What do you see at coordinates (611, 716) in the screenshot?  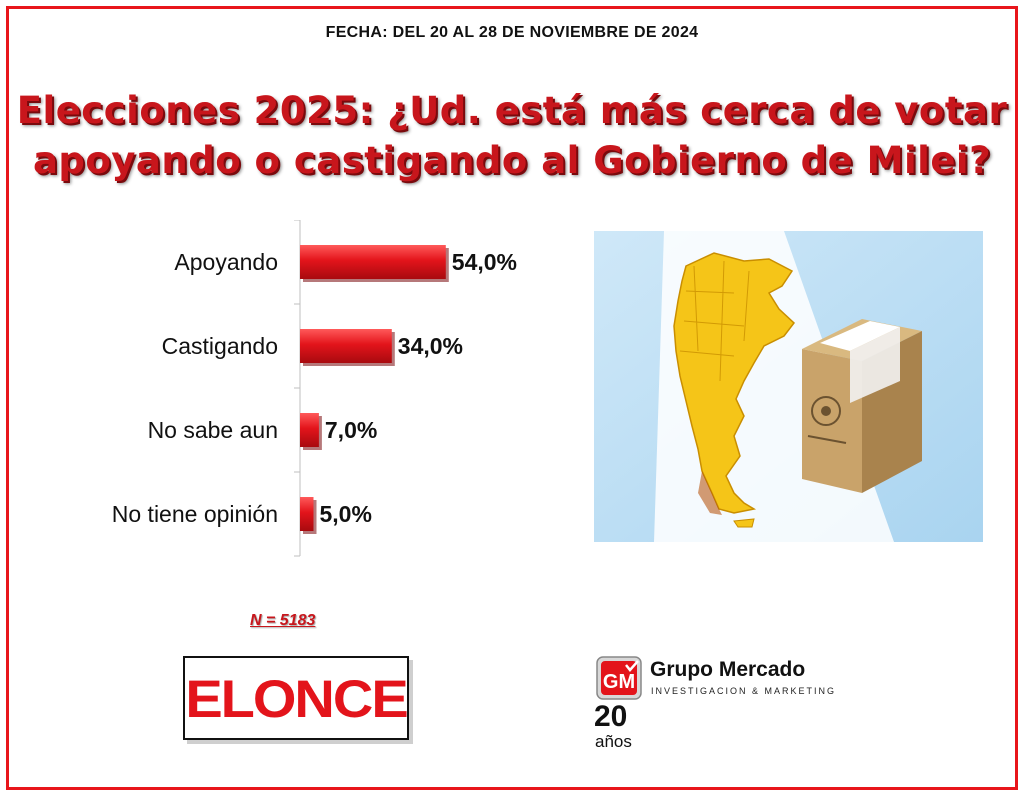 I see `anniversary-number: 20` at bounding box center [611, 716].